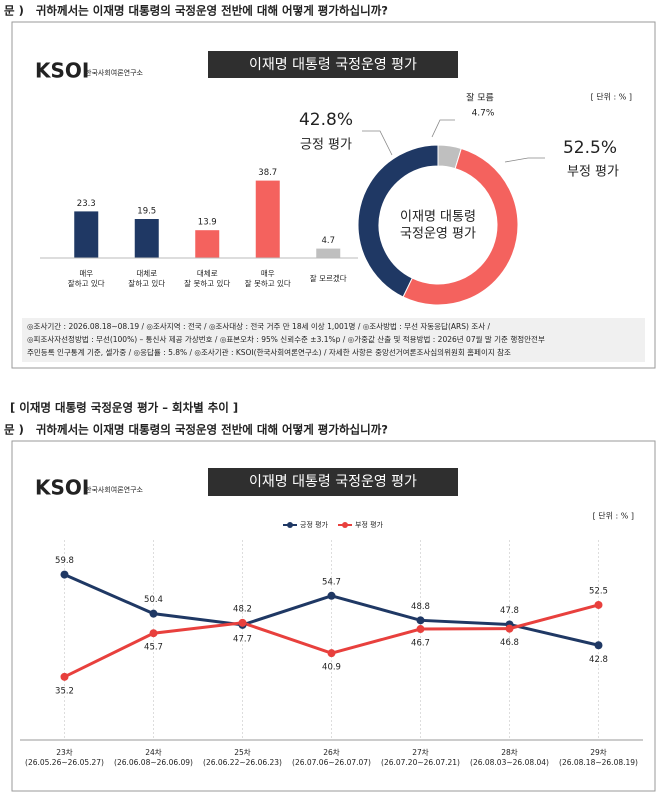 This screenshot has height=798, width=663. What do you see at coordinates (331, 757) in the screenshot?
I see `x-tick-label: 26차 (26.07.06~26.07.07)` at bounding box center [331, 757].